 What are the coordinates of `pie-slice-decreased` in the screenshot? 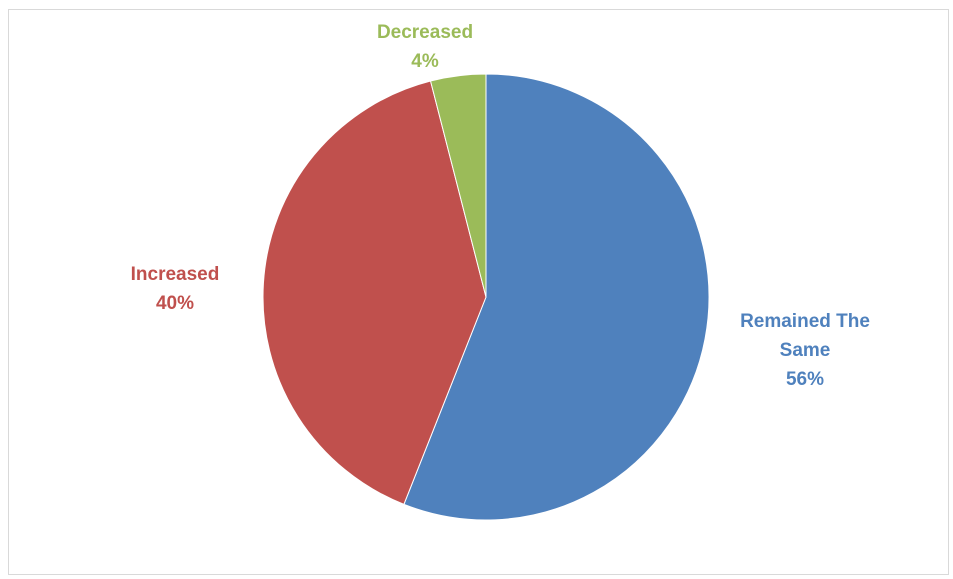 It's located at (458, 185).